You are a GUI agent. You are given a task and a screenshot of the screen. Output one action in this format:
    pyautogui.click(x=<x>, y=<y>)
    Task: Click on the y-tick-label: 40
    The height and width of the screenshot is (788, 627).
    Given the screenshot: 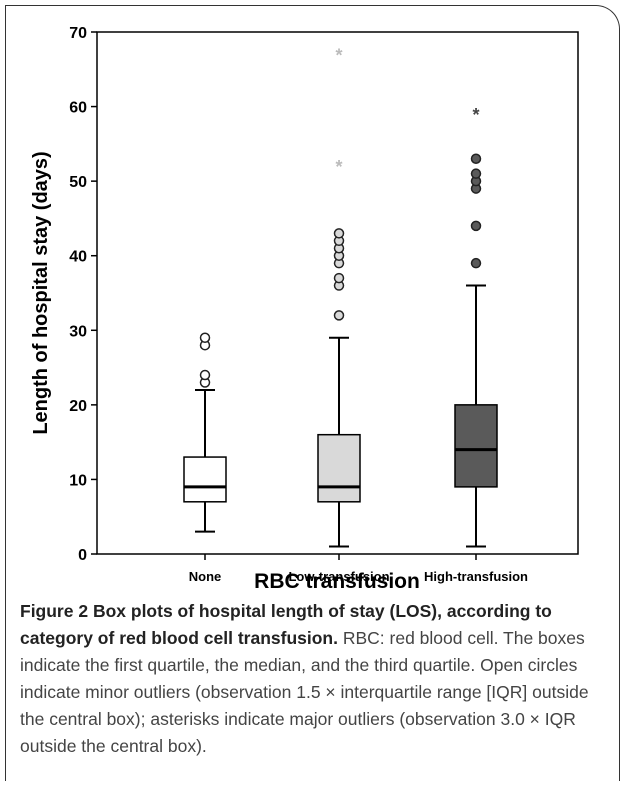 What is the action you would take?
    pyautogui.click(x=78, y=257)
    